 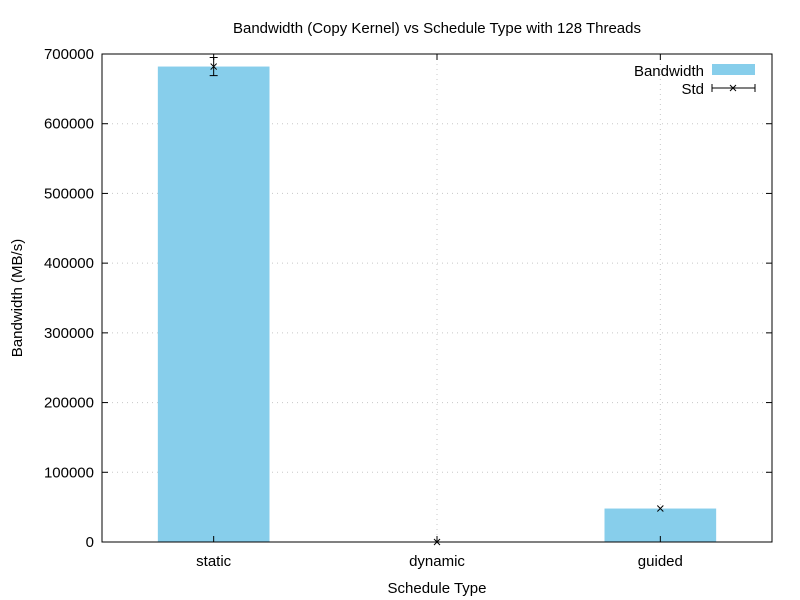 I want to click on error-bar-guided, so click(x=660, y=508).